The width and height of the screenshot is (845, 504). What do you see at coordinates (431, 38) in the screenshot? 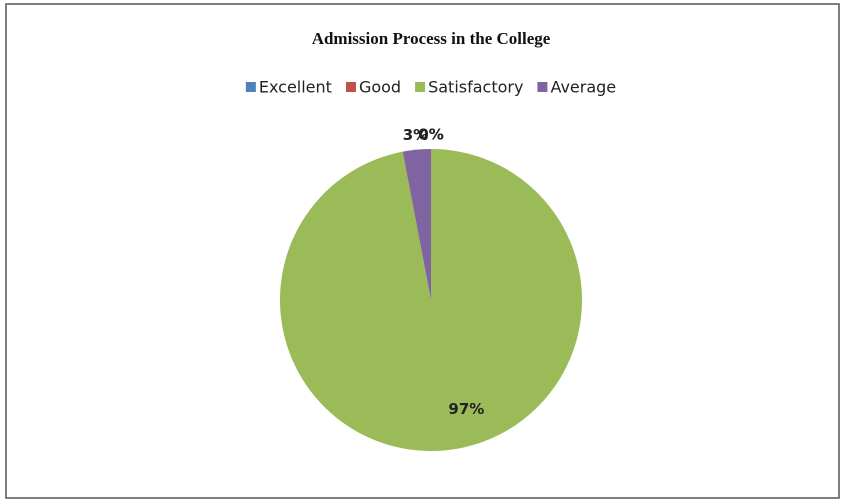
I see `chart-title: Admission Process in the College` at bounding box center [431, 38].